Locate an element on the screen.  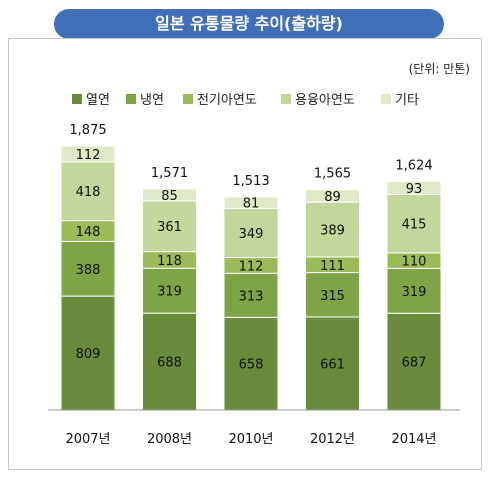
total-label: 1,624 is located at coordinates (413, 165).